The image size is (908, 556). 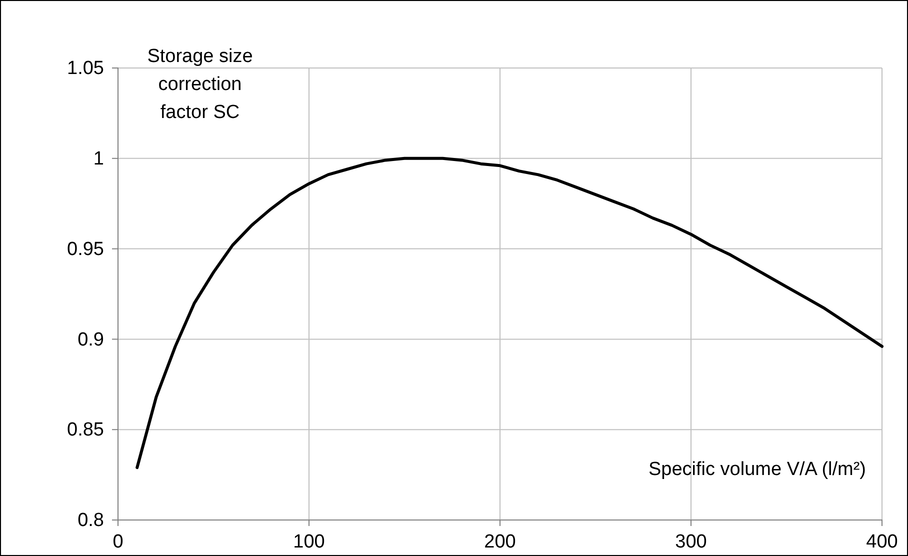 I want to click on x-tick-label: 100, so click(x=309, y=541).